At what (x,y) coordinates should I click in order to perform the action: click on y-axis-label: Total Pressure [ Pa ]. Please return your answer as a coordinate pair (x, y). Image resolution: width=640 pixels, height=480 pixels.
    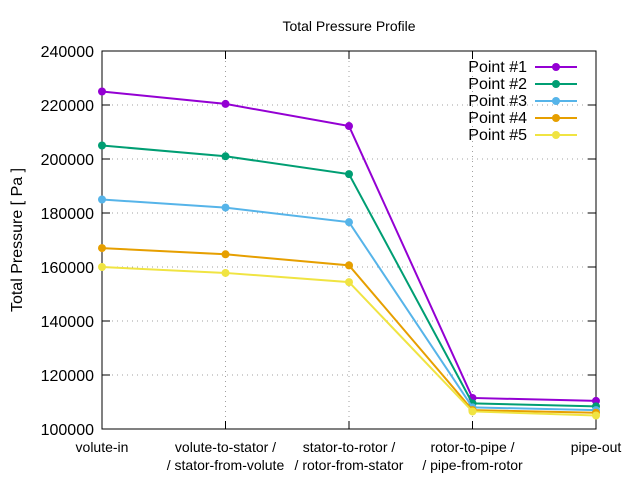
    Looking at the image, I should click on (17, 240).